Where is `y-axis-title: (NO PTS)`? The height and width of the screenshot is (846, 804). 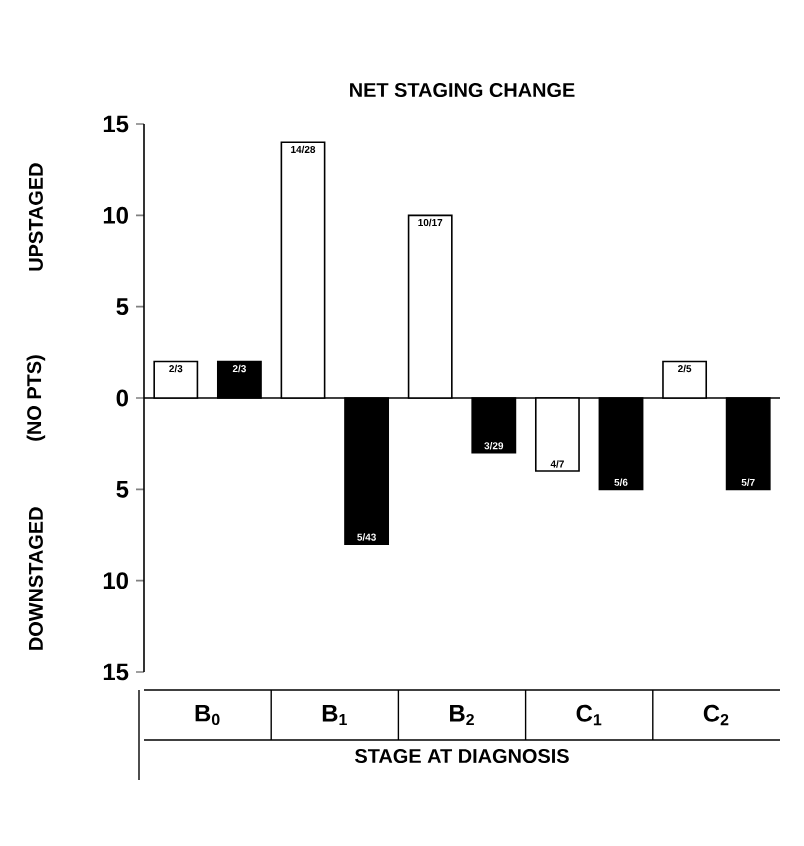
y-axis-title: (NO PTS) is located at coordinates (36, 398).